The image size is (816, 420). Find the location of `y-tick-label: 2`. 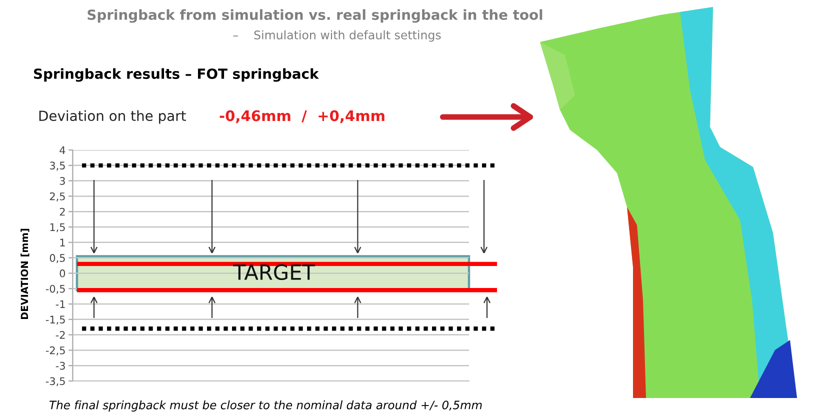

y-tick-label: 2 is located at coordinates (62, 212).